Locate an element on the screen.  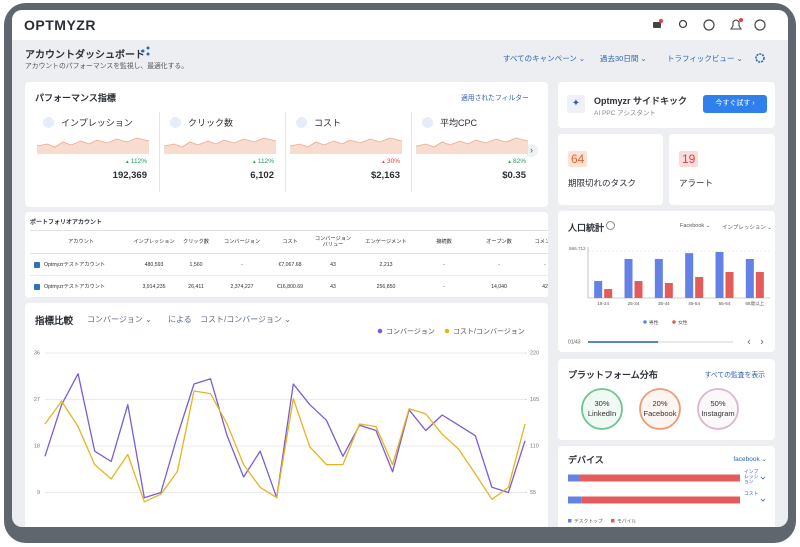
help-icon is located at coordinates (709, 25).